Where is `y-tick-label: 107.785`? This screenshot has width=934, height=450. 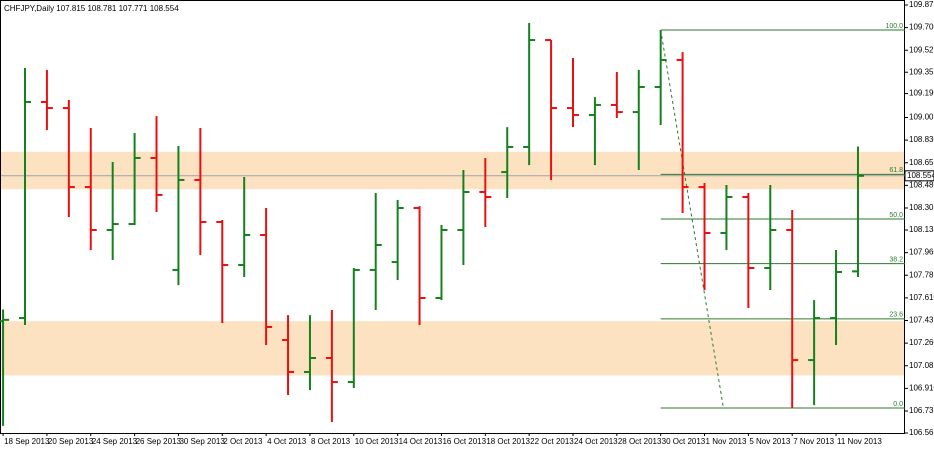 y-tick-label: 107.785 is located at coordinates (921, 274).